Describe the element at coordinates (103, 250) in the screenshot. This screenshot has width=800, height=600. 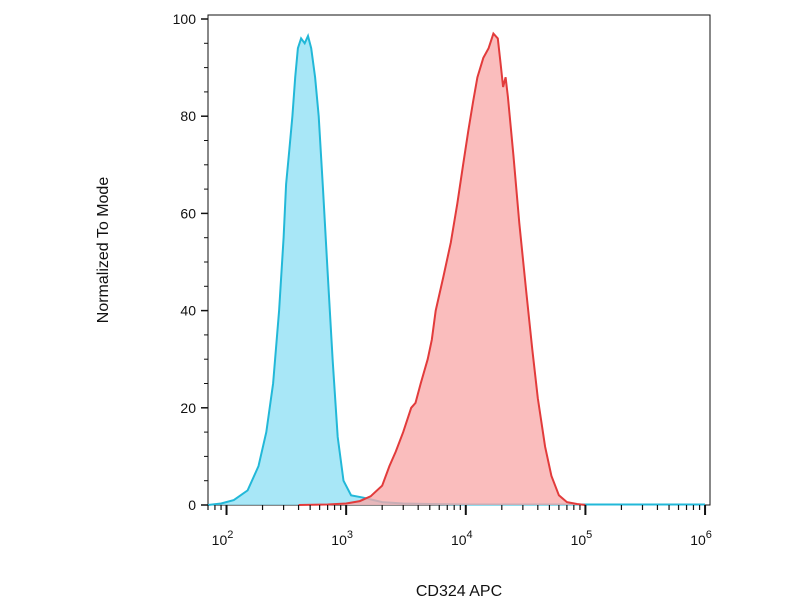
I see `y-axis-title: Normalized To Mode` at that location.